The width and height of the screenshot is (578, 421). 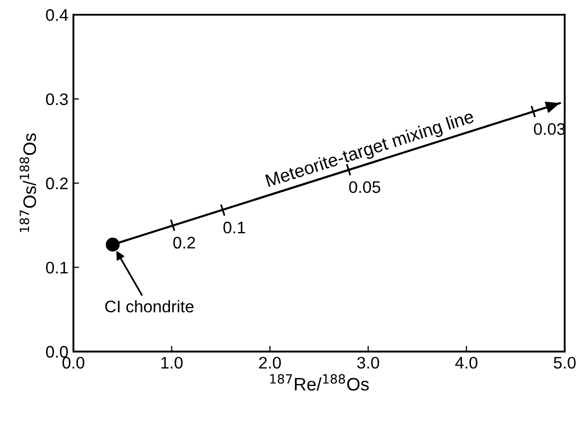 I want to click on x-tick-label: 3.0, so click(x=368, y=362).